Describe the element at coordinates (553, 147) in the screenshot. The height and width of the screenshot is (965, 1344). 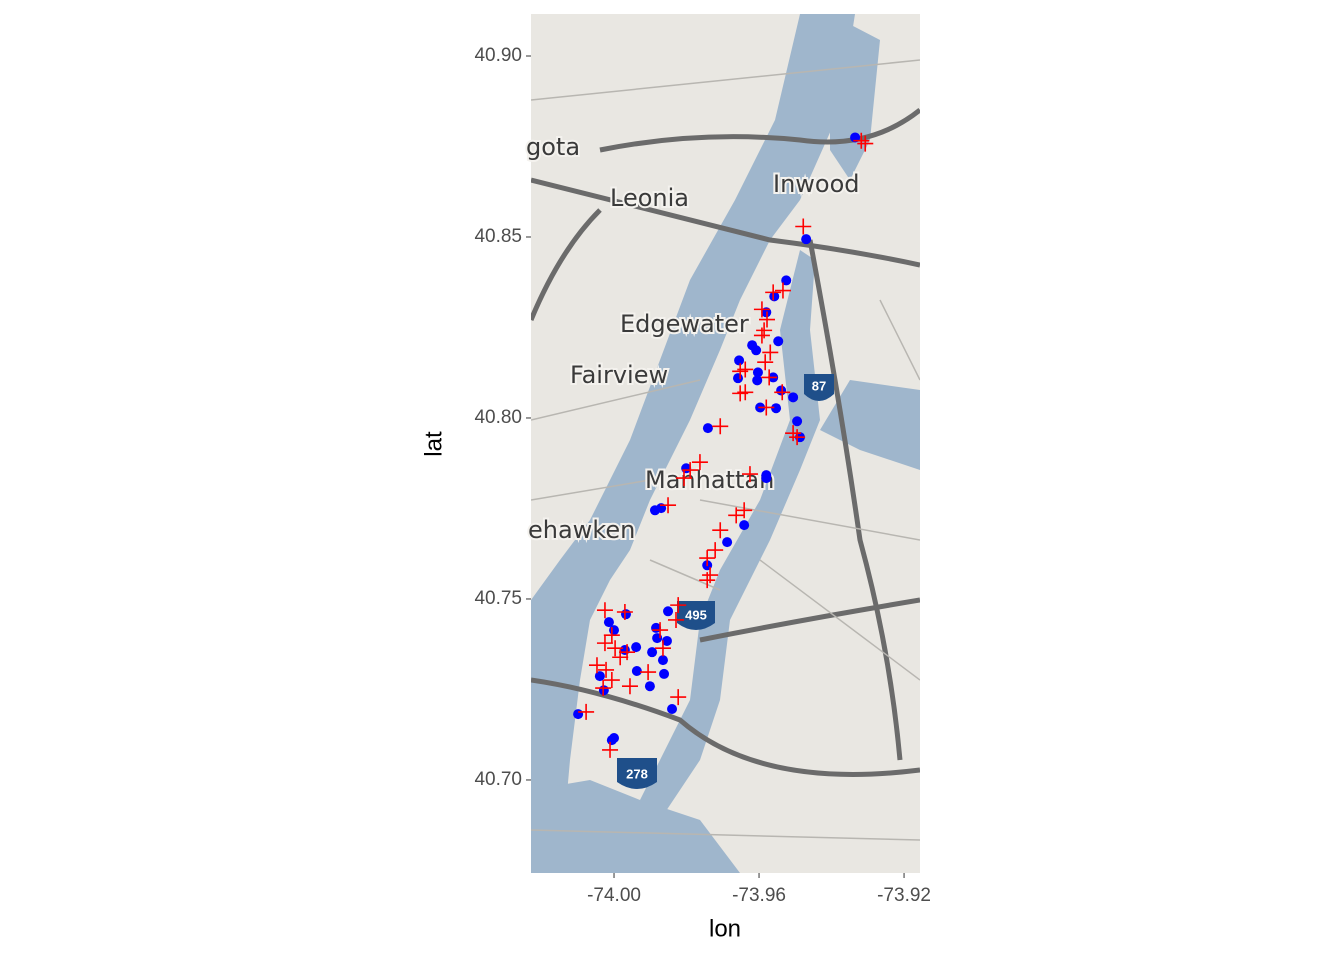
I see `place-label: gota` at that location.